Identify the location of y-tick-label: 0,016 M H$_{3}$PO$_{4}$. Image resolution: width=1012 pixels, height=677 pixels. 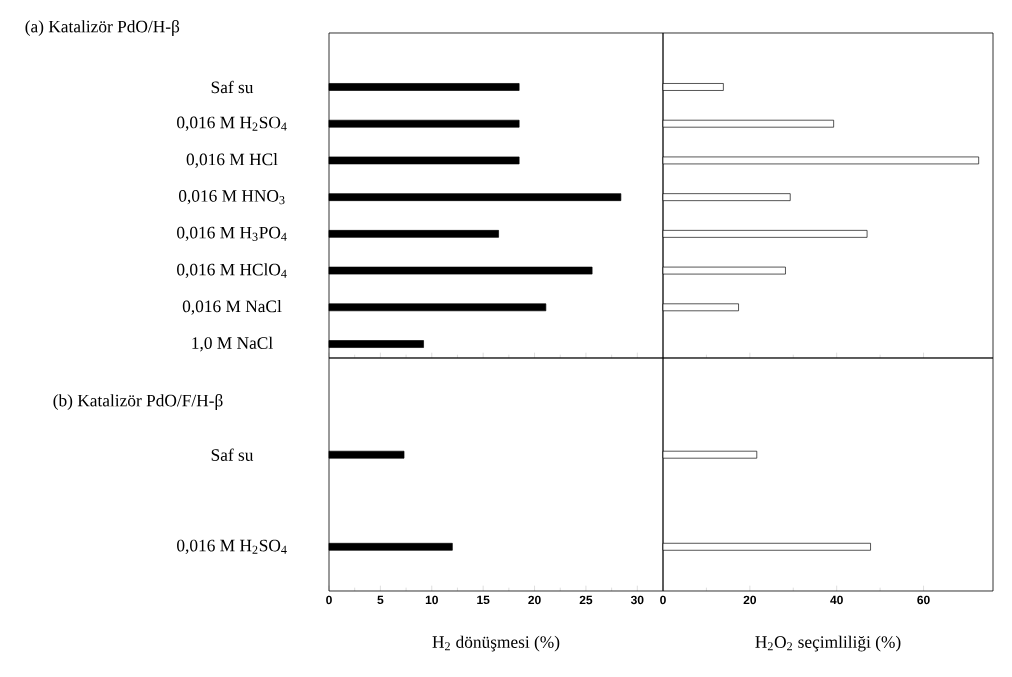
(232, 233).